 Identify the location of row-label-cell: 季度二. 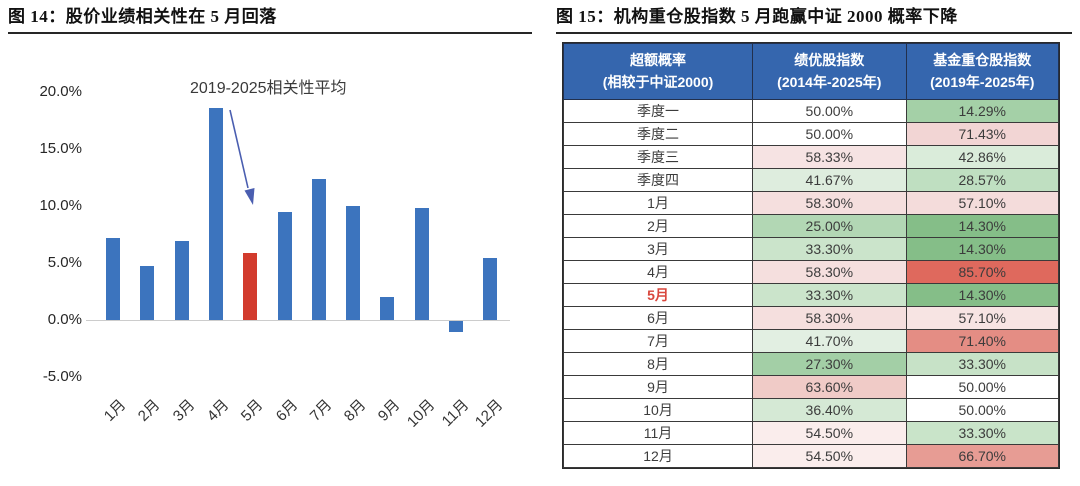
(658, 134).